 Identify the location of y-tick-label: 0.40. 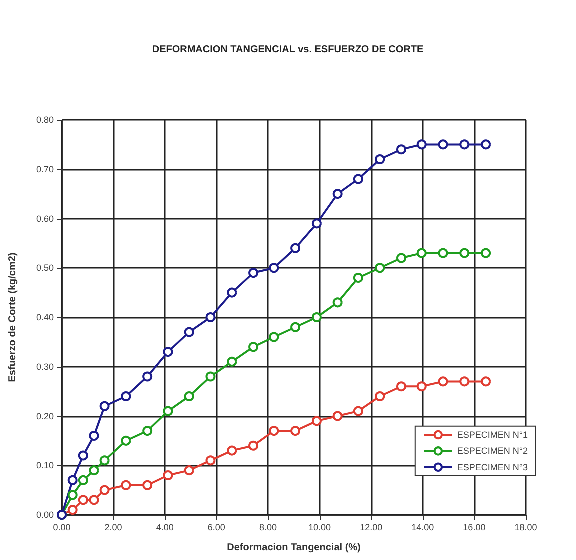
(45, 317).